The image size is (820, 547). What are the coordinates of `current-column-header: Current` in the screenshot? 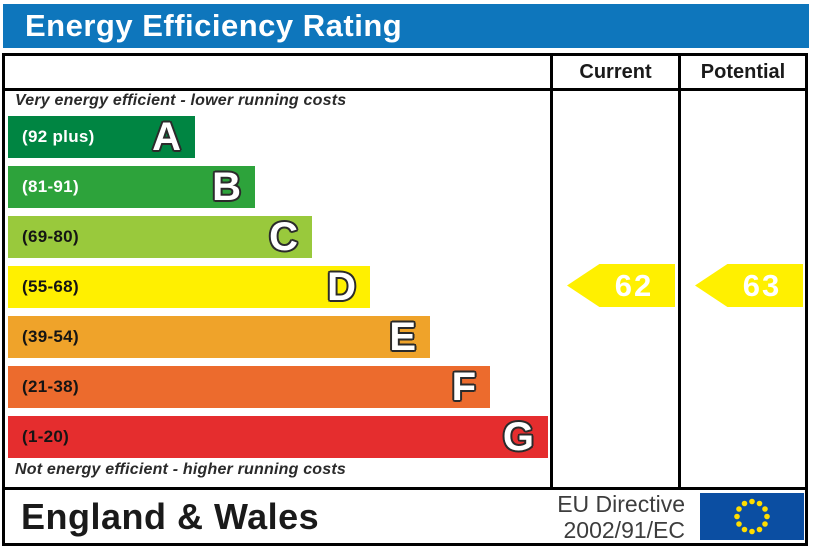 It's located at (615, 71).